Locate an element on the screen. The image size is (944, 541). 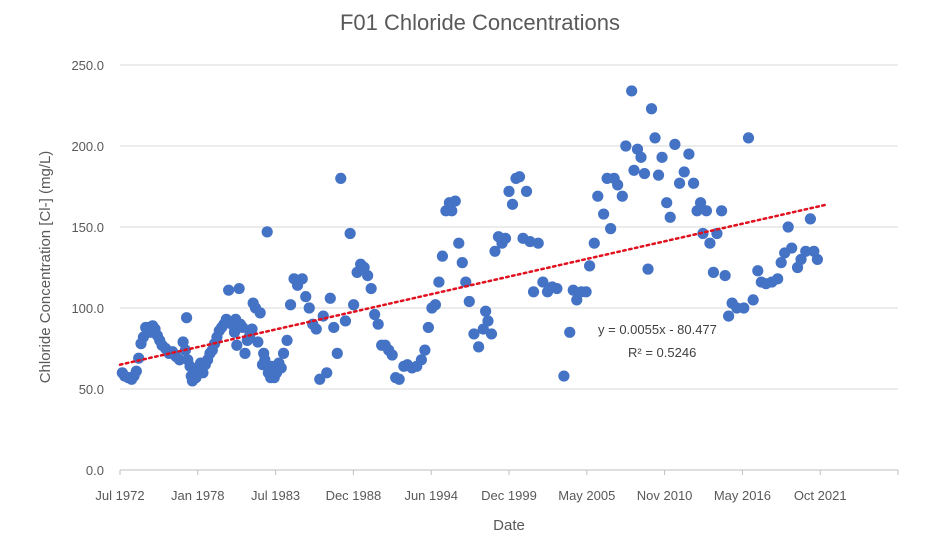
x-axis-title: Date is located at coordinates (509, 525).